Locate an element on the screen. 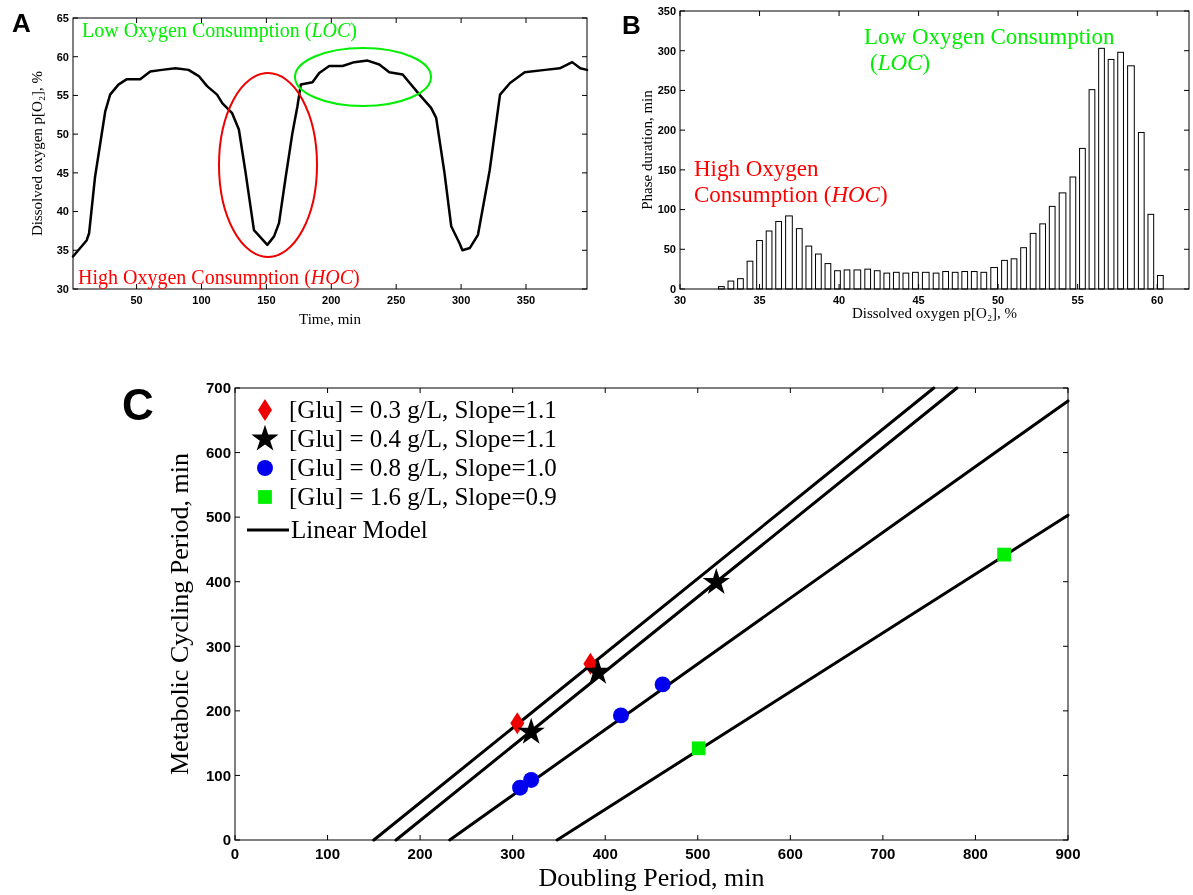  x-tick-label: 350 is located at coordinates (526, 300).